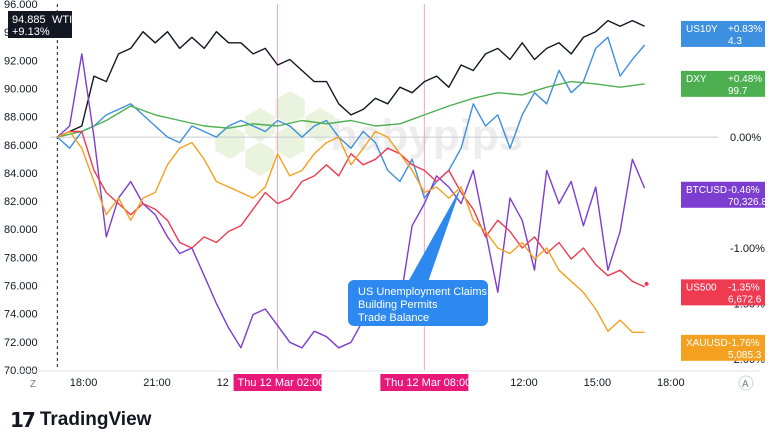 The image size is (780, 445). What do you see at coordinates (223, 383) in the screenshot?
I see `time-axis-tick: 12` at bounding box center [223, 383].